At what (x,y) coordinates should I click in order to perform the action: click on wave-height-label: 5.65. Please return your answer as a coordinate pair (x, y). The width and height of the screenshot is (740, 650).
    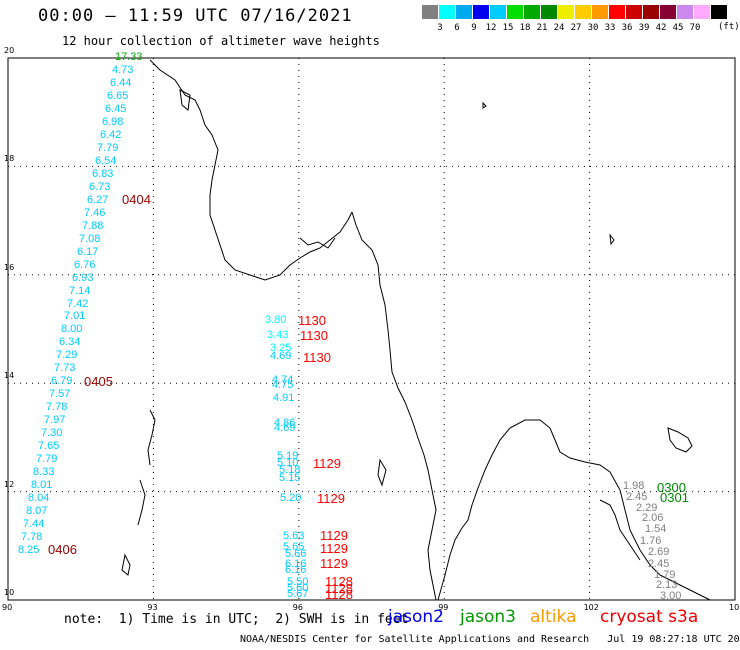
    Looking at the image, I should click on (294, 547).